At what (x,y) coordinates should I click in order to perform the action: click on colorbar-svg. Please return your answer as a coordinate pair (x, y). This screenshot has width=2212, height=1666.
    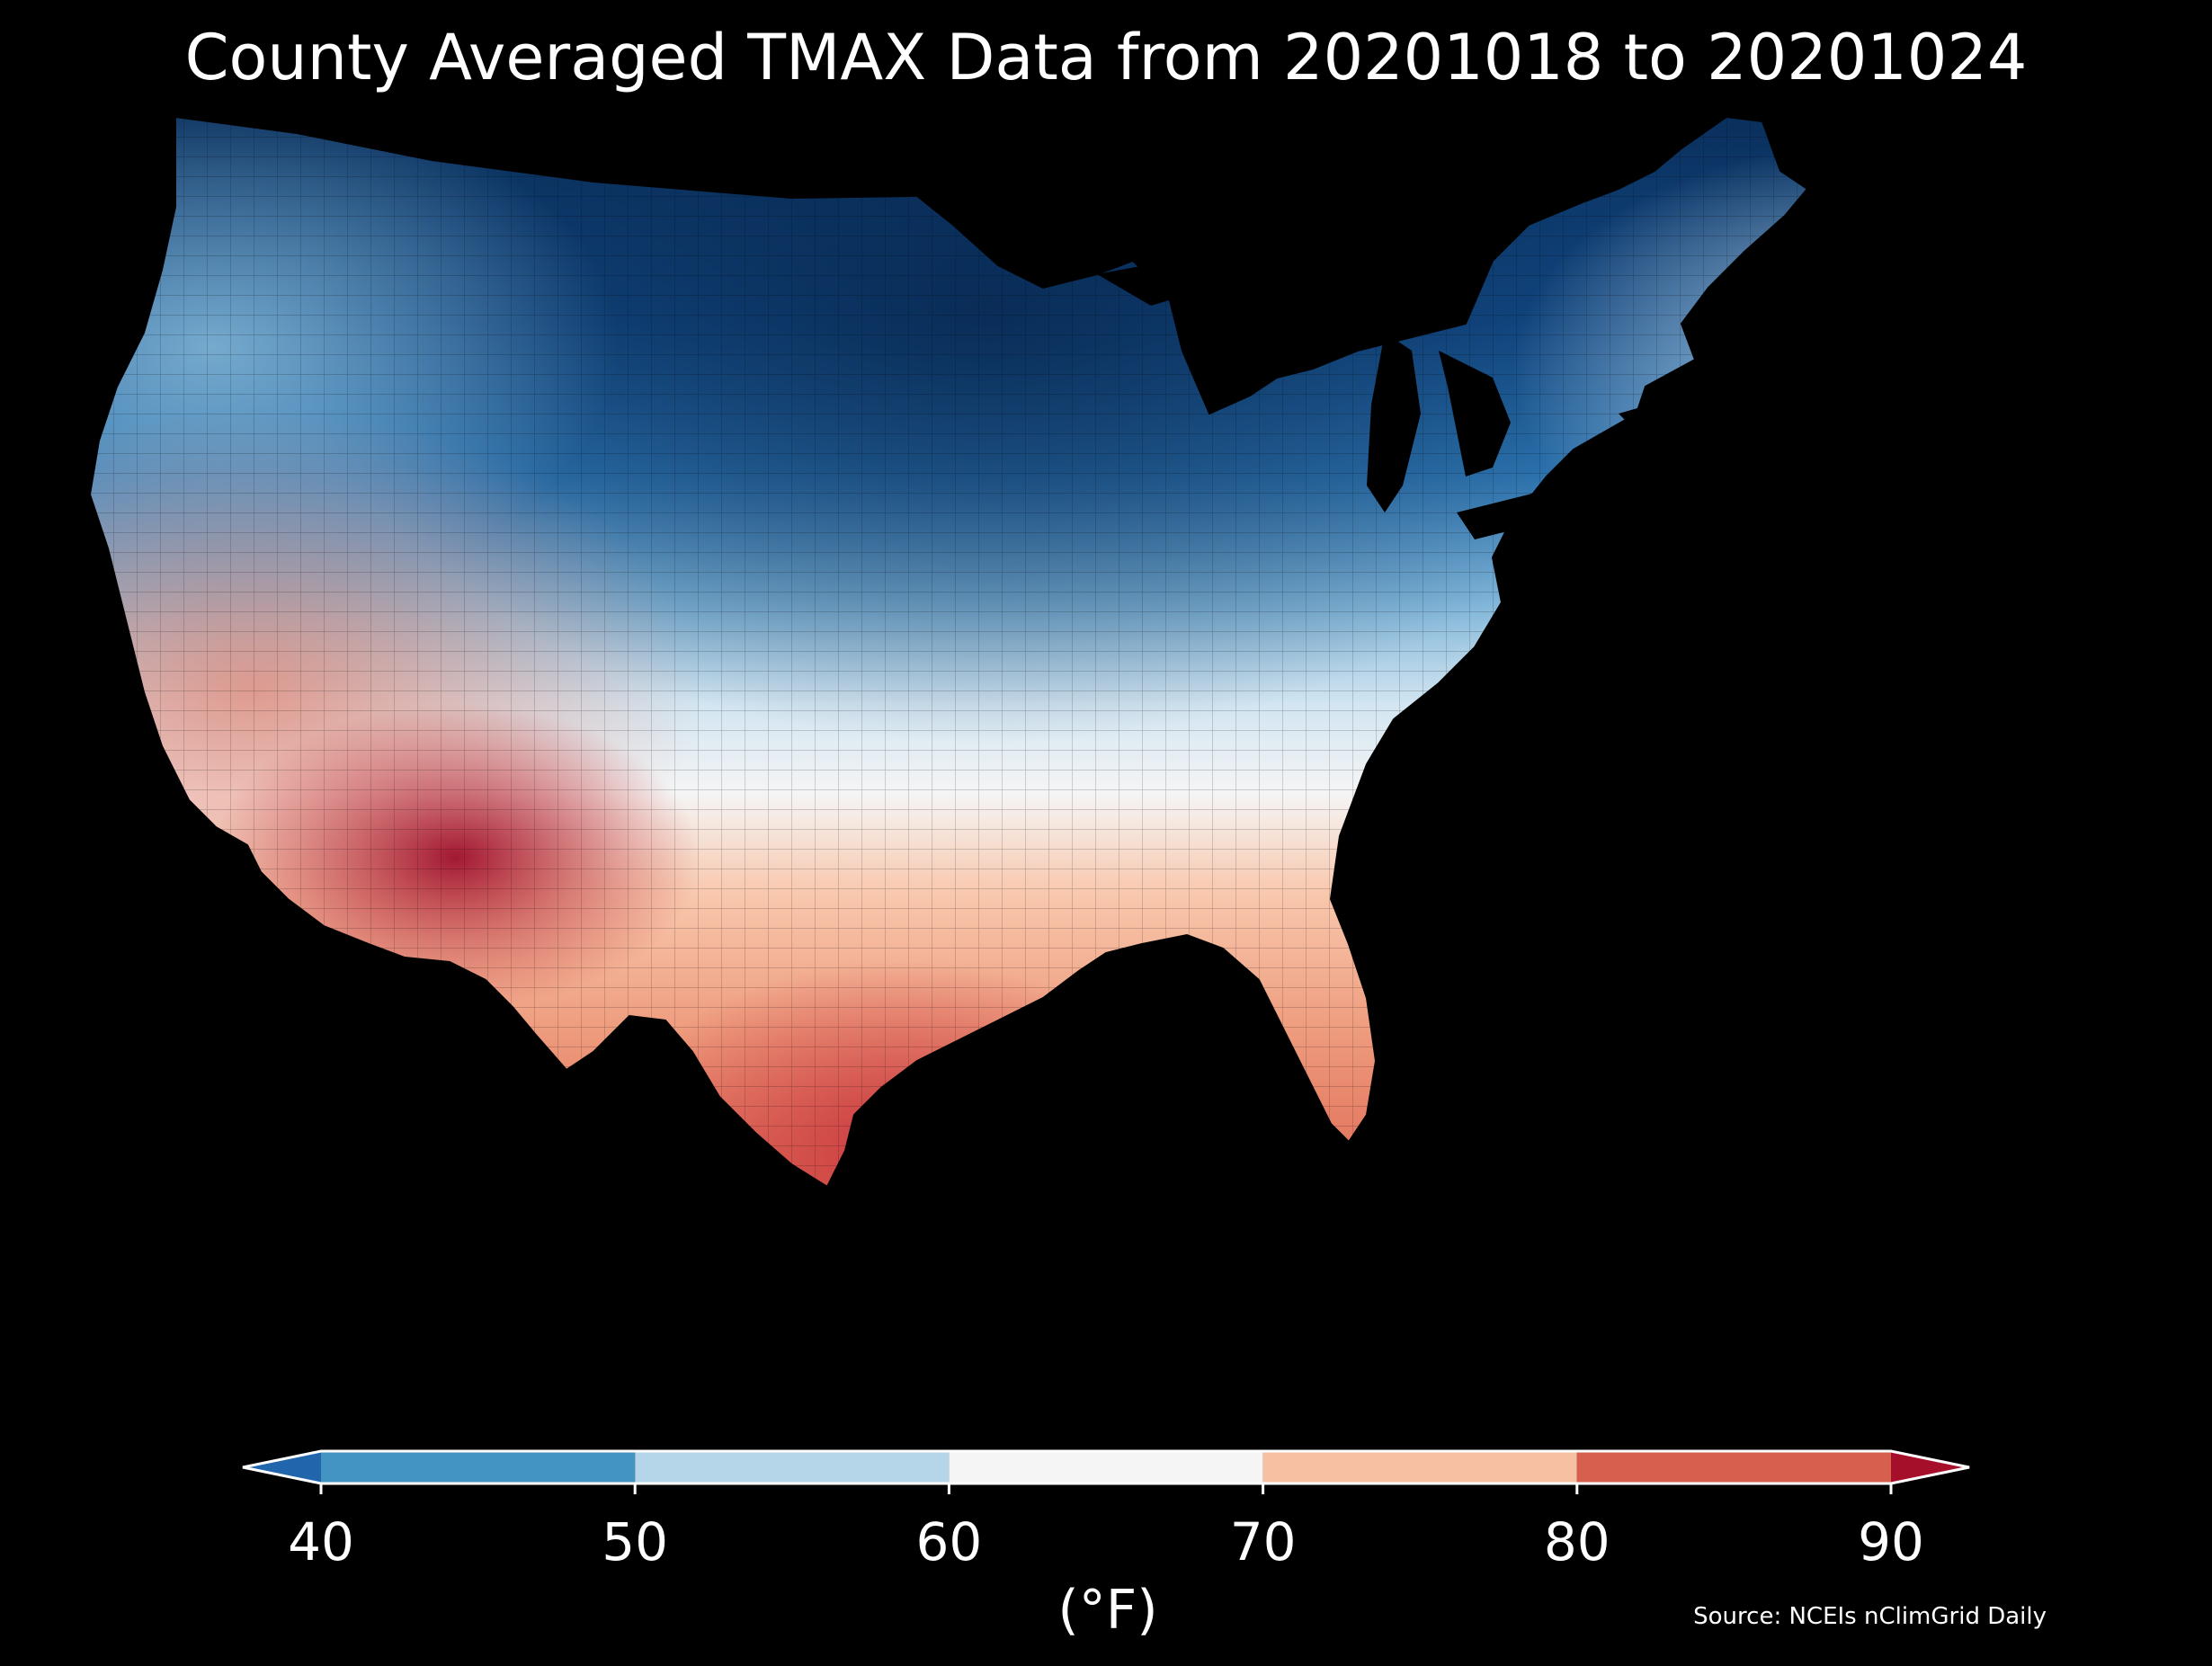
    Looking at the image, I should click on (1106, 1471).